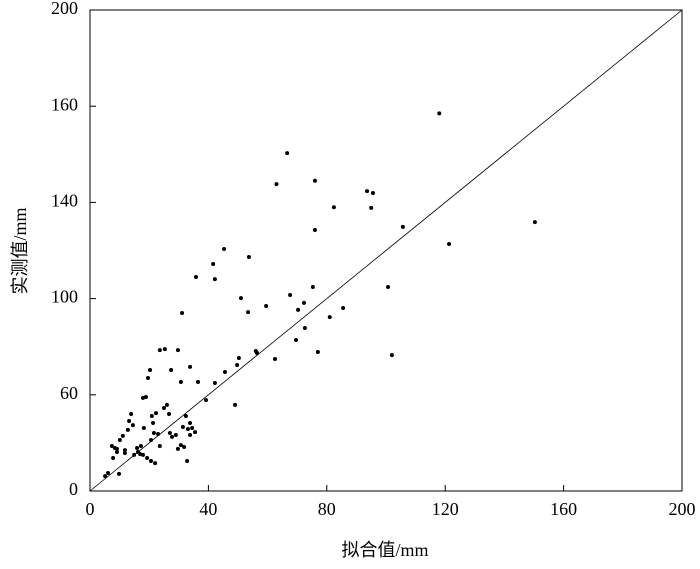 This screenshot has width=700, height=569. Describe the element at coordinates (64, 201) in the screenshot. I see `y-tick-label: 140` at that location.